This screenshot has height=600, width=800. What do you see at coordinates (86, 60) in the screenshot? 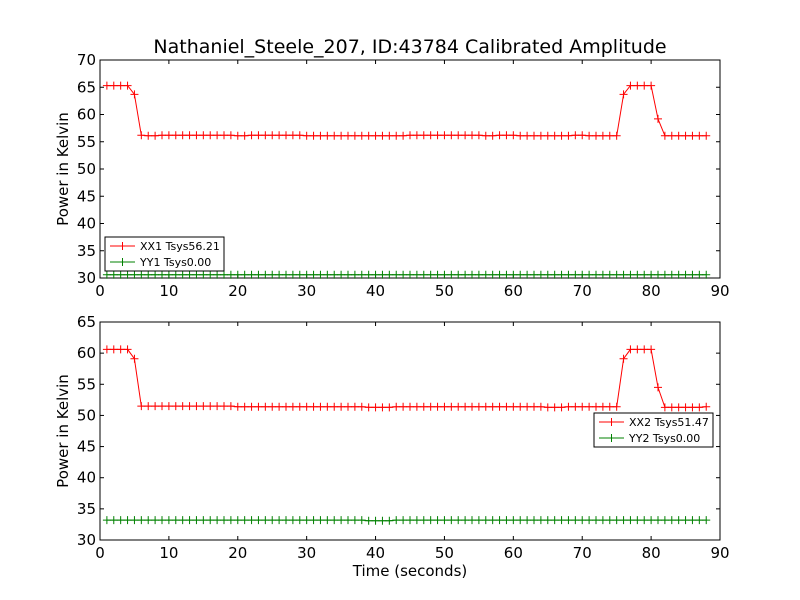
I see `y-tick-label: 70` at bounding box center [86, 60].